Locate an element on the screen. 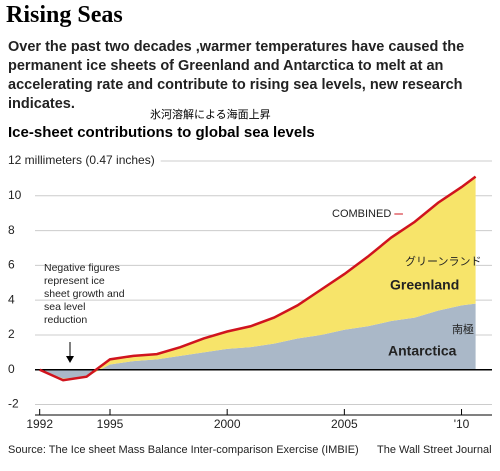  x-tick-label: 1995 is located at coordinates (110, 424).